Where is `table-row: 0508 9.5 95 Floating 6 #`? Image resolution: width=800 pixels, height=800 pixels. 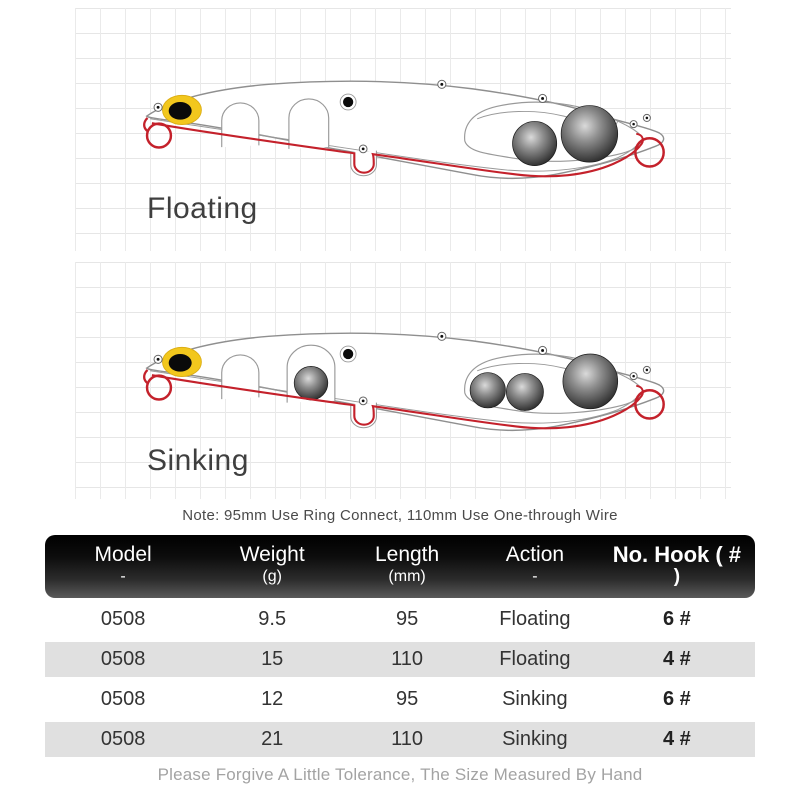
table-row: 0508 9.5 95 Floating 6 # is located at coordinates (400, 619).